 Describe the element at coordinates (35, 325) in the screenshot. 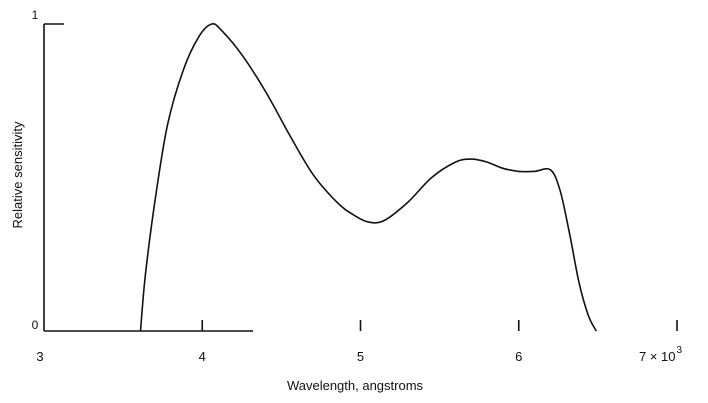

I see `y-tick-label: 0` at that location.